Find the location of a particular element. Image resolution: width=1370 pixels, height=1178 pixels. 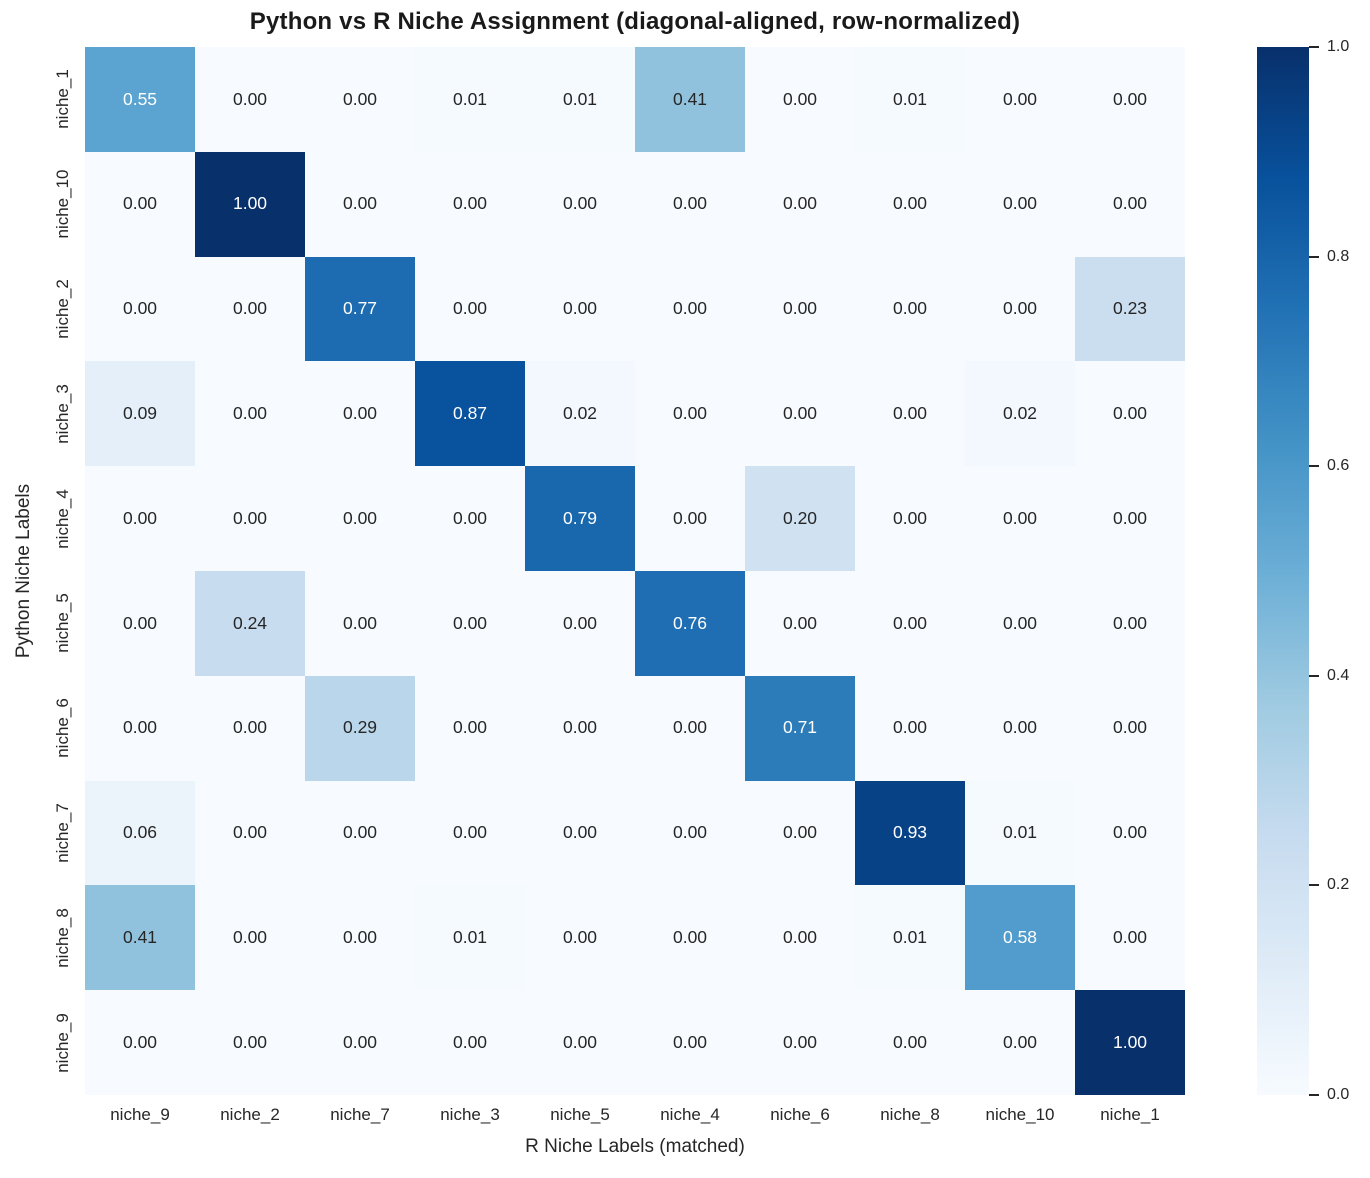

heatmap-cell: 0.41 is located at coordinates (690, 99).